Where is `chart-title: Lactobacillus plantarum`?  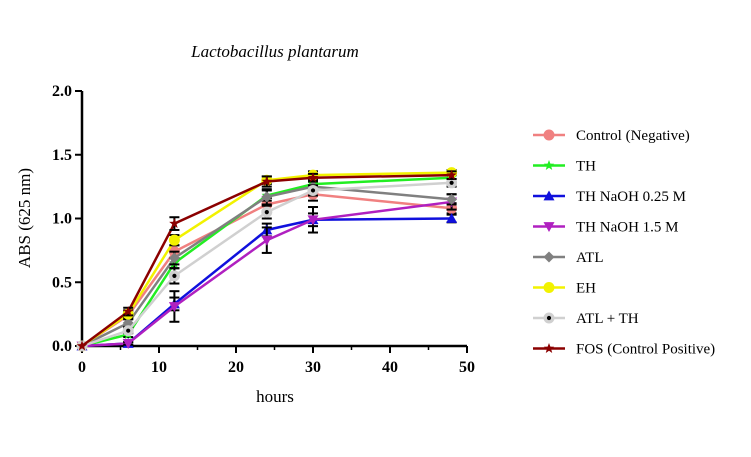 chart-title: Lactobacillus plantarum is located at coordinates (274, 51).